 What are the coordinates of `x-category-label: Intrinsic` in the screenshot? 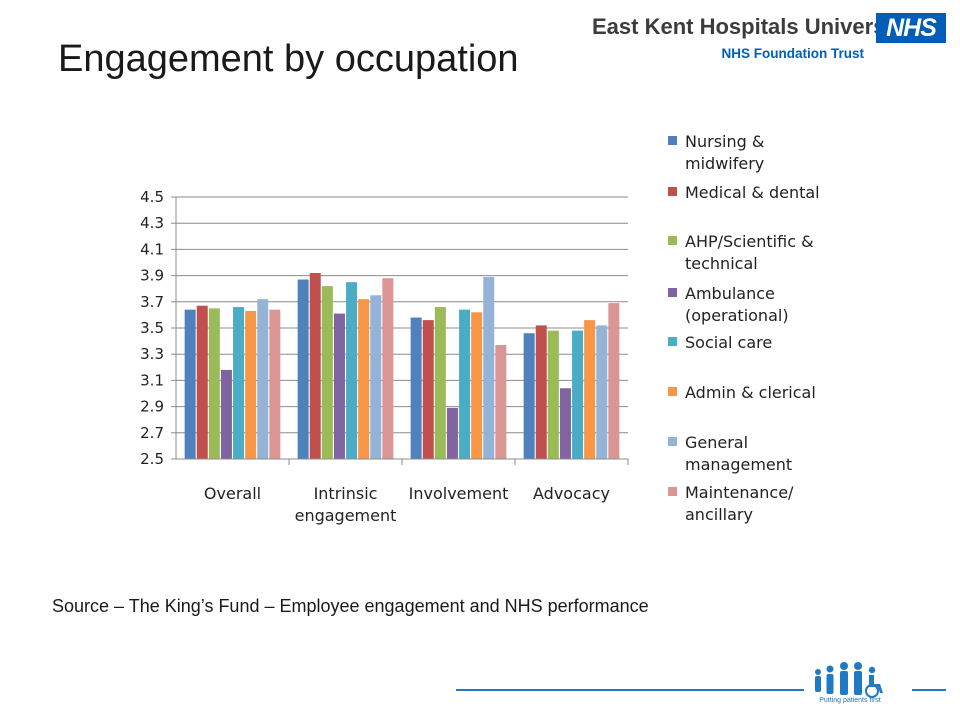 It's located at (346, 493).